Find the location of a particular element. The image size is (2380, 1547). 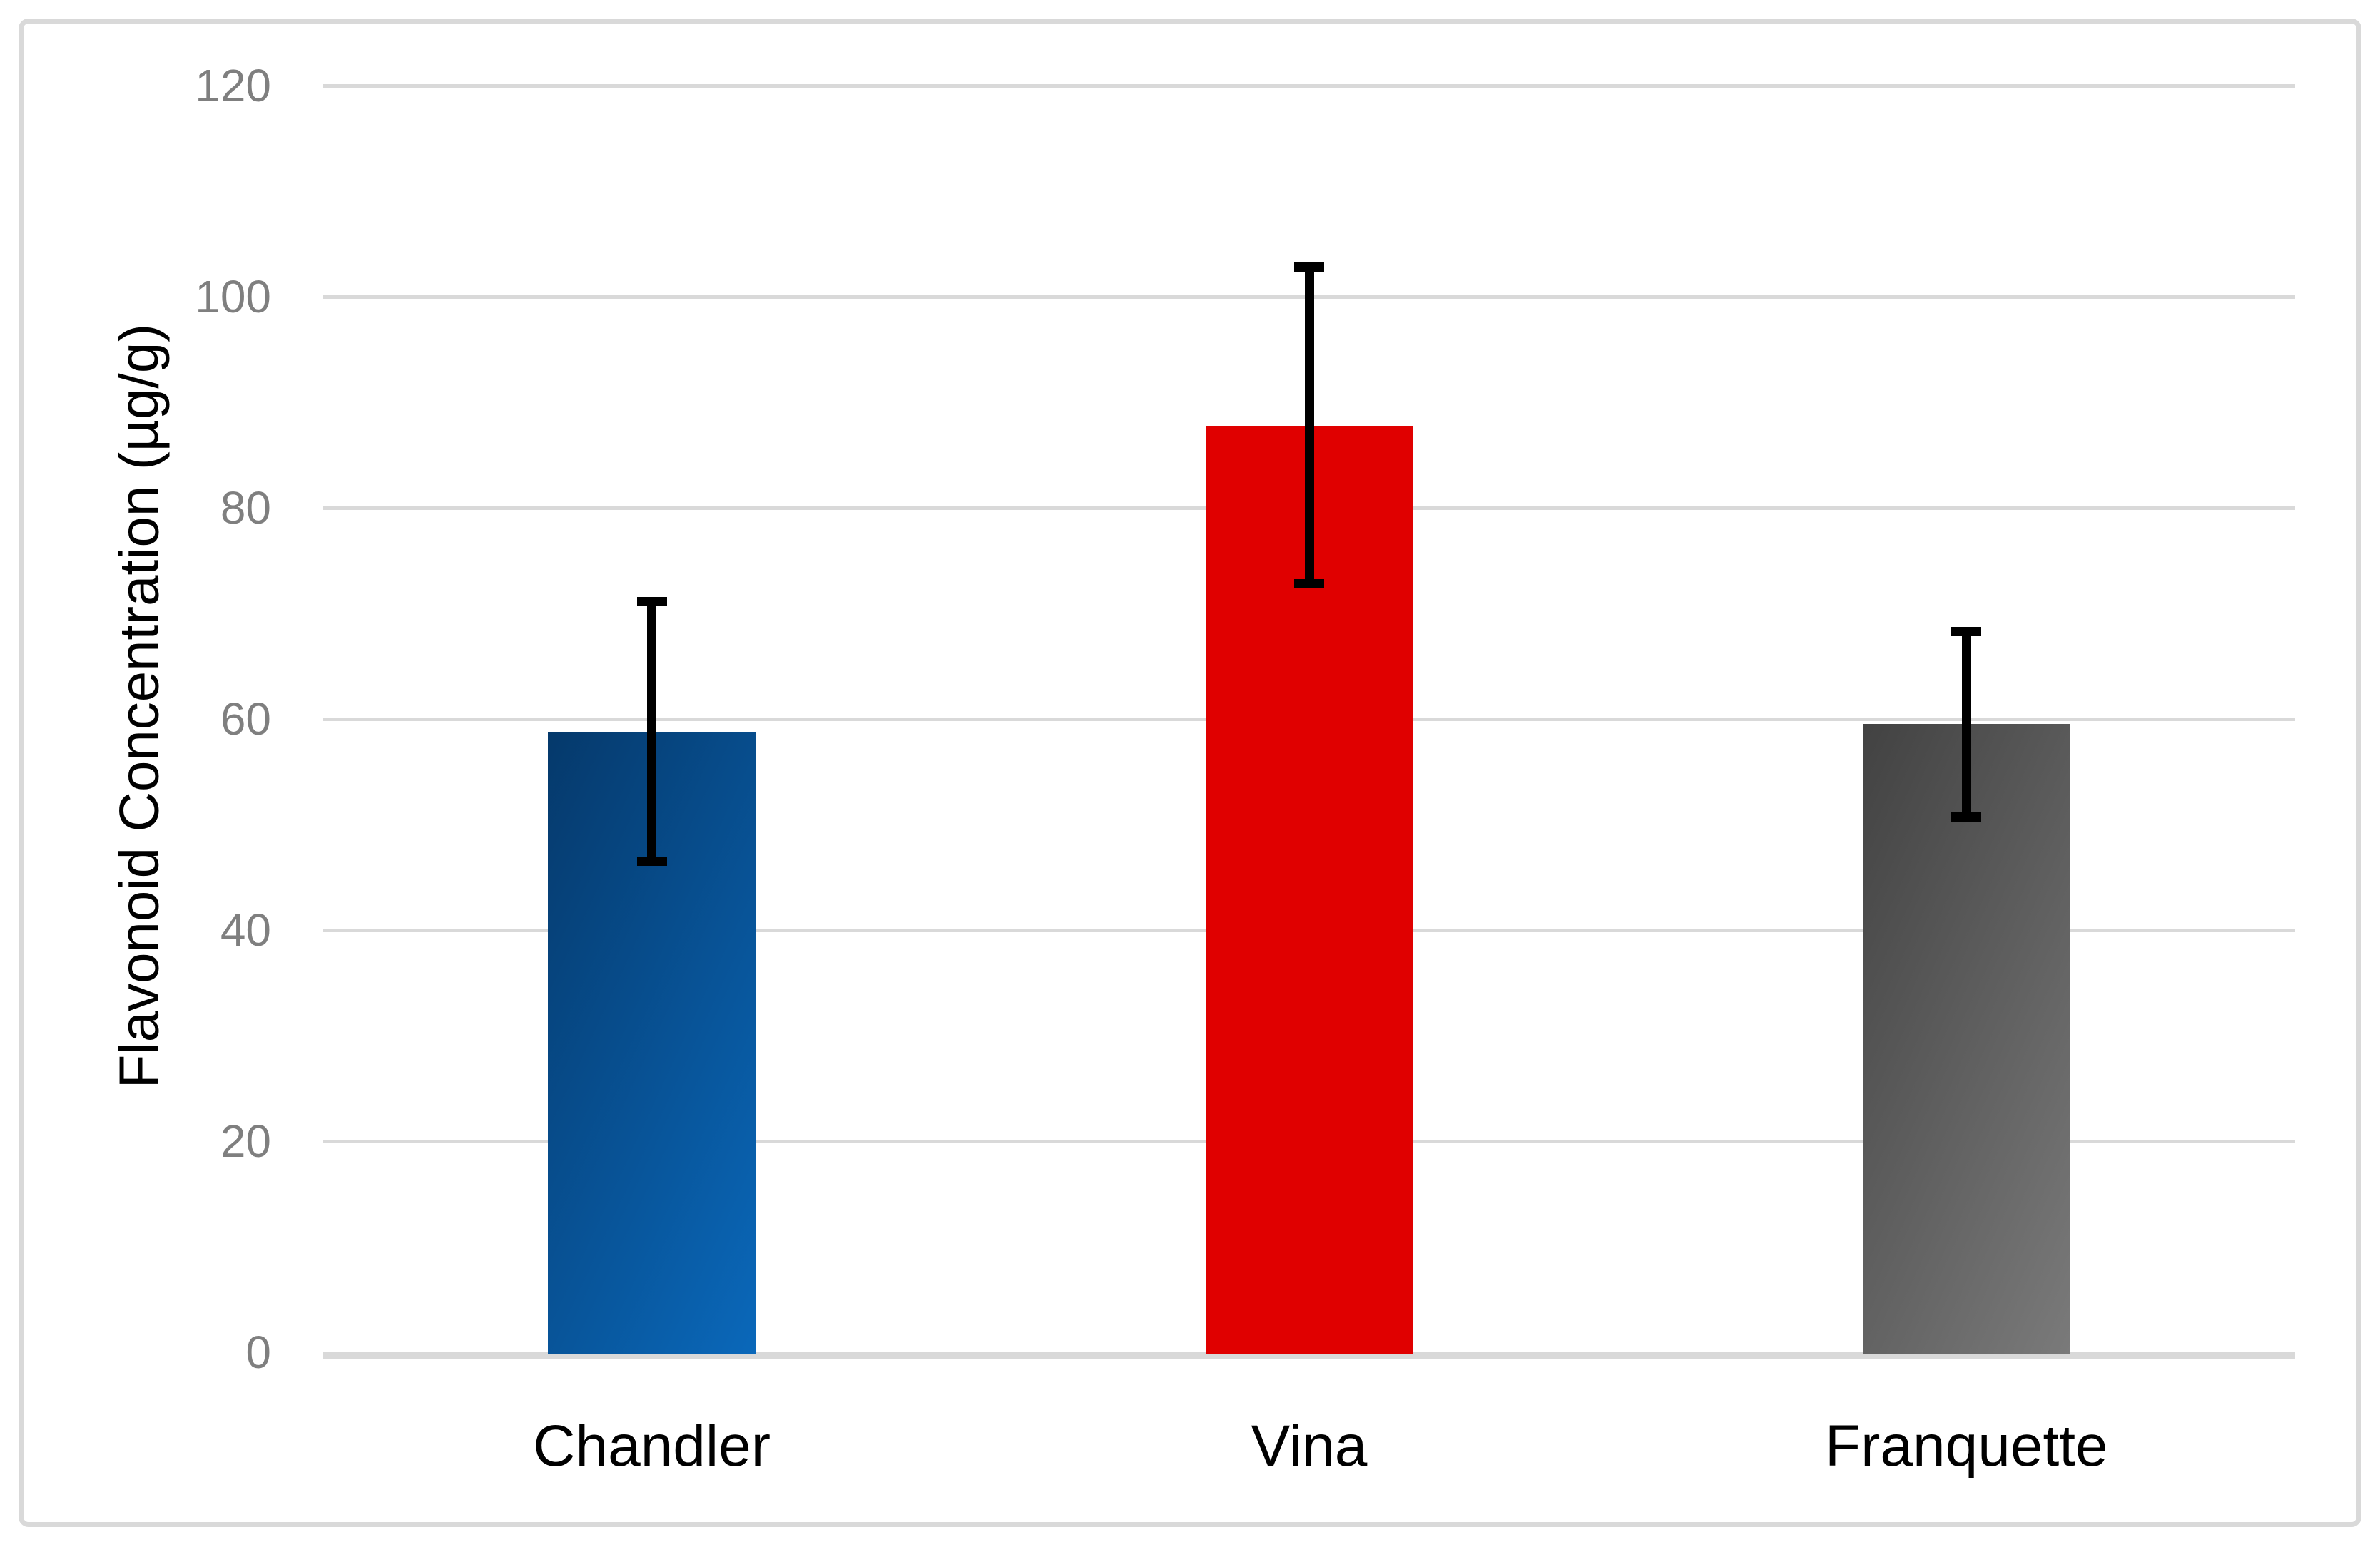

x-axis-category-label: Vina is located at coordinates (1309, 1446).